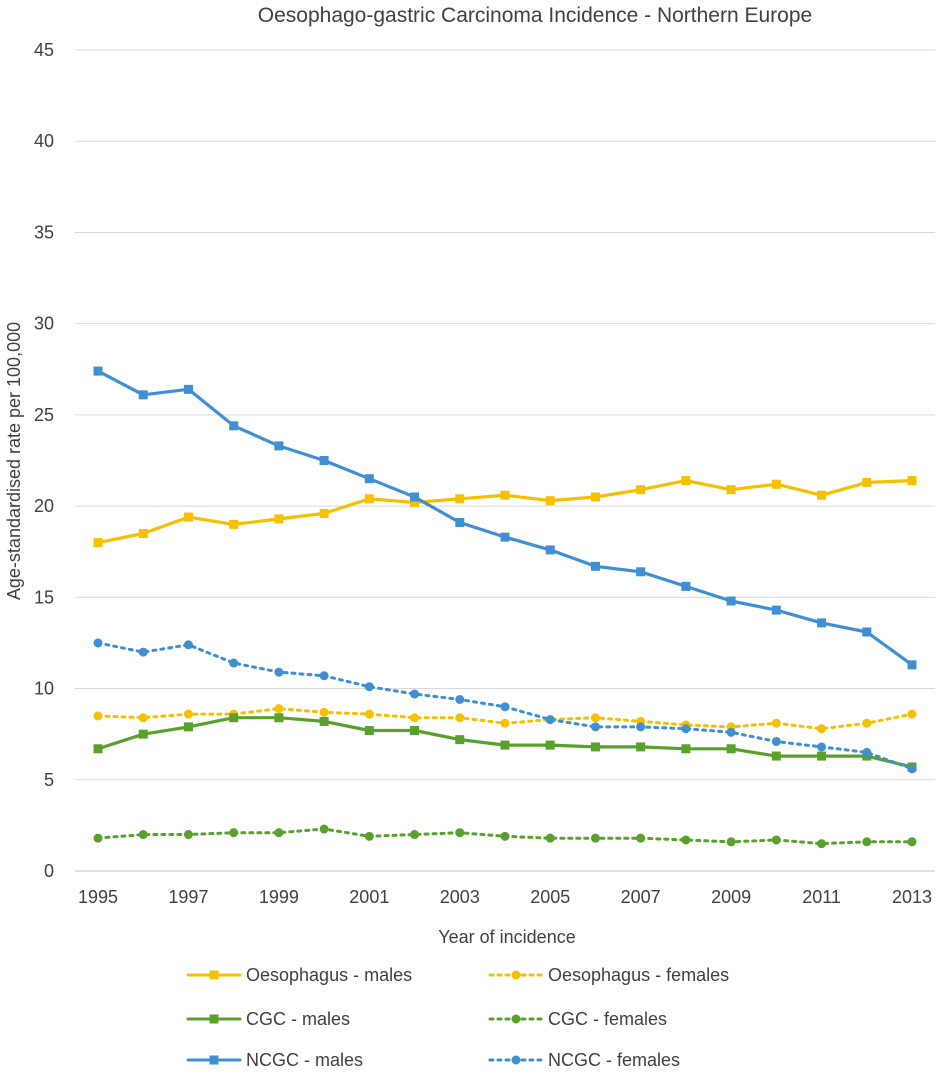  I want to click on y-tick-label: 0, so click(49, 871).